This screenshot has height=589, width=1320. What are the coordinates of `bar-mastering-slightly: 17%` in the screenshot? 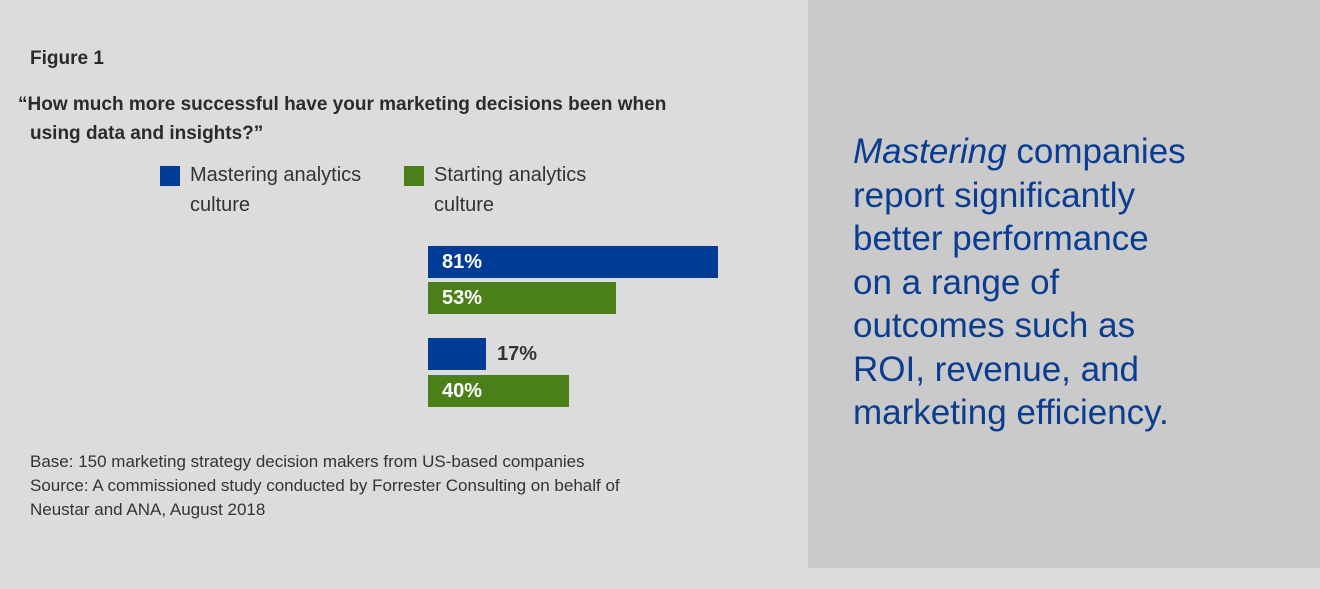 It's located at (482, 354).